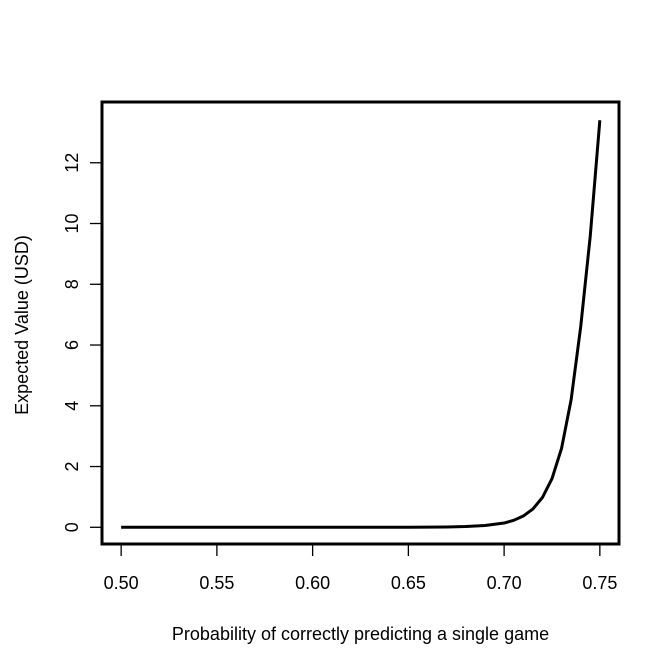  I want to click on x-axis: 0.50 0.55 0.60 0.65 0.70 0.75, so click(360, 568).